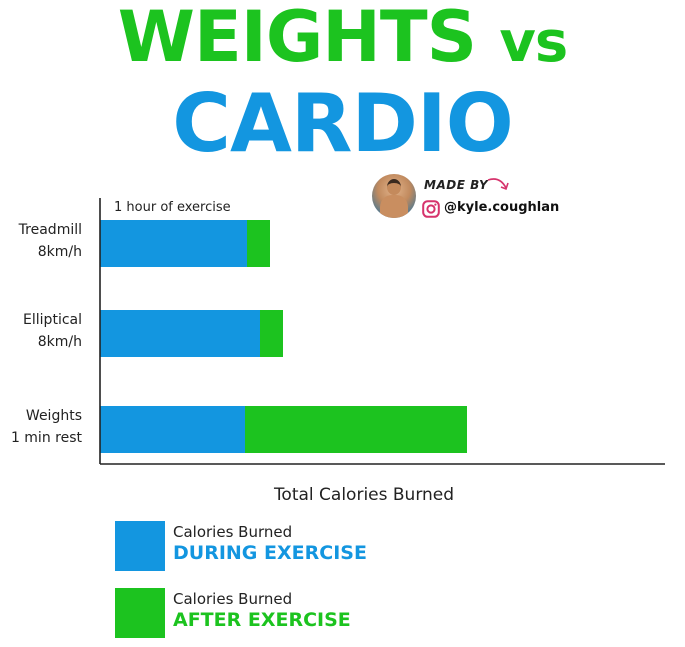 Image resolution: width=685 pixels, height=647 pixels. What do you see at coordinates (233, 599) in the screenshot?
I see `legend-after-prefix: Calories Burned` at bounding box center [233, 599].